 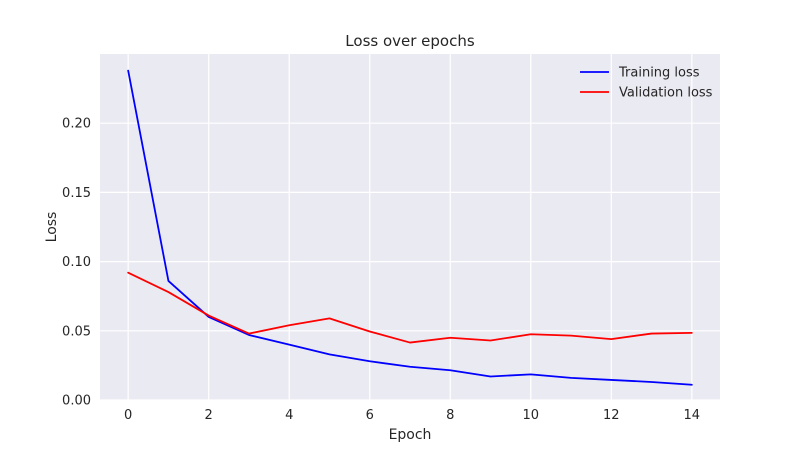 What do you see at coordinates (289, 415) in the screenshot?
I see `x-tick-label: 4` at bounding box center [289, 415].